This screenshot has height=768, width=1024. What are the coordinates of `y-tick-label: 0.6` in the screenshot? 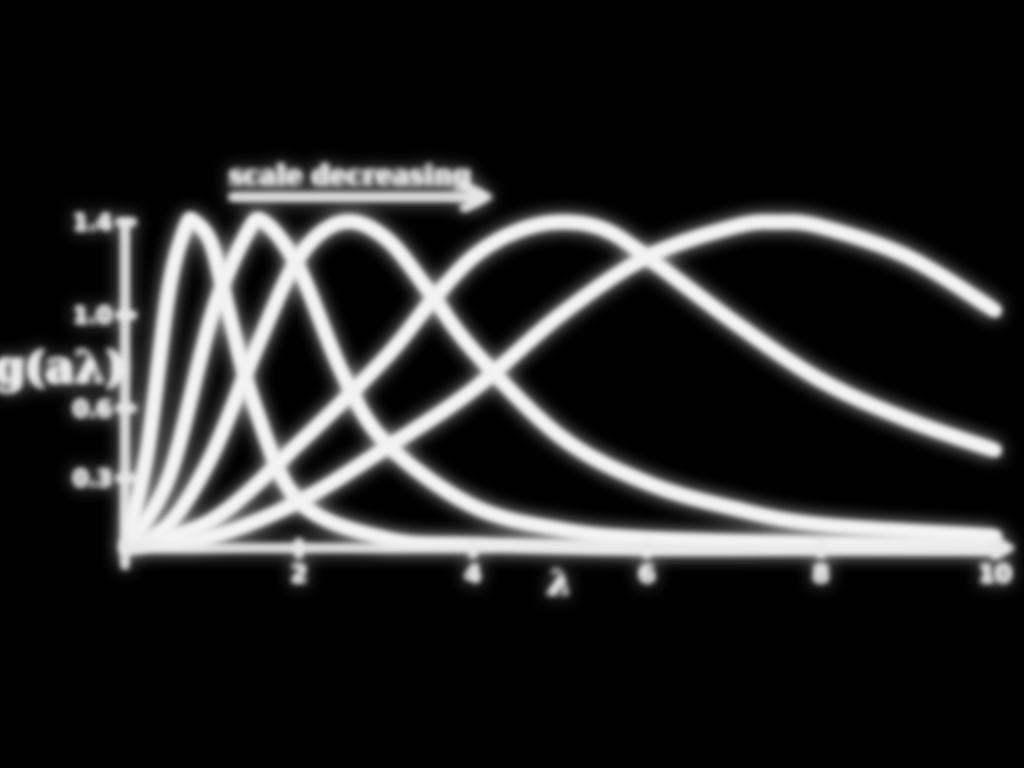 It's located at (92, 409).